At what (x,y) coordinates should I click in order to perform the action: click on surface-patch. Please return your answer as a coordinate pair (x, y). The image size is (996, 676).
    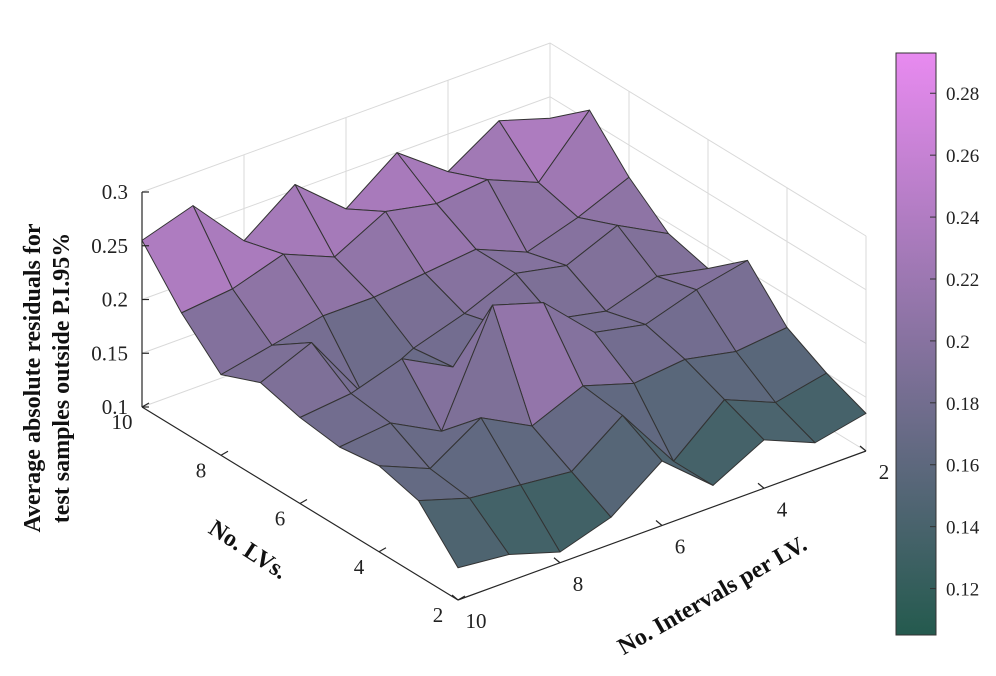
    Looking at the image, I should click on (464, 533).